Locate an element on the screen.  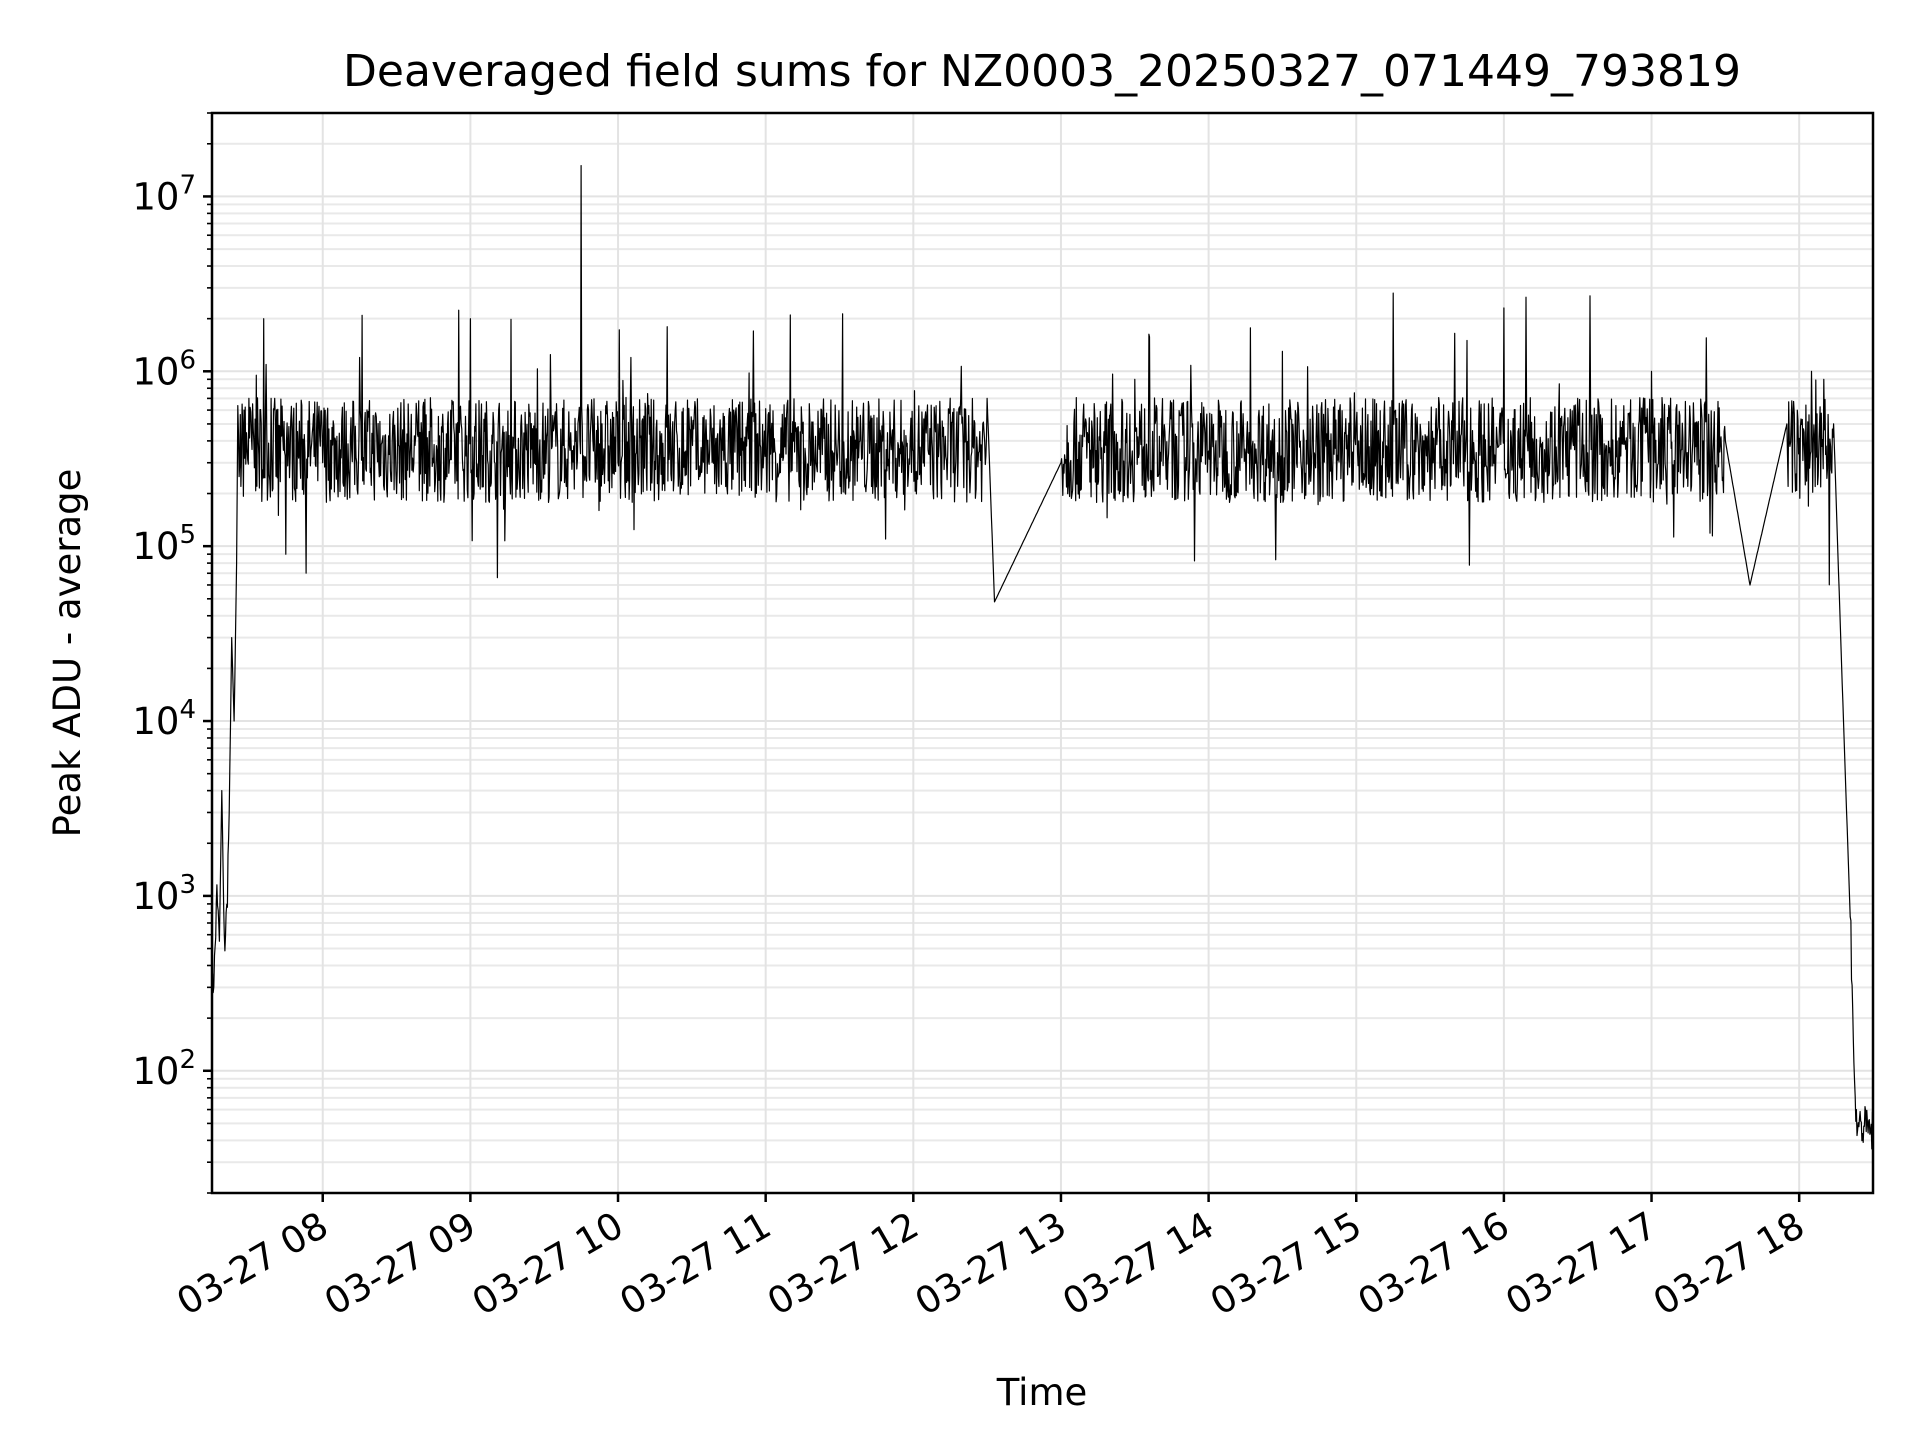
y-tick-label: 105 is located at coordinates (164, 544).